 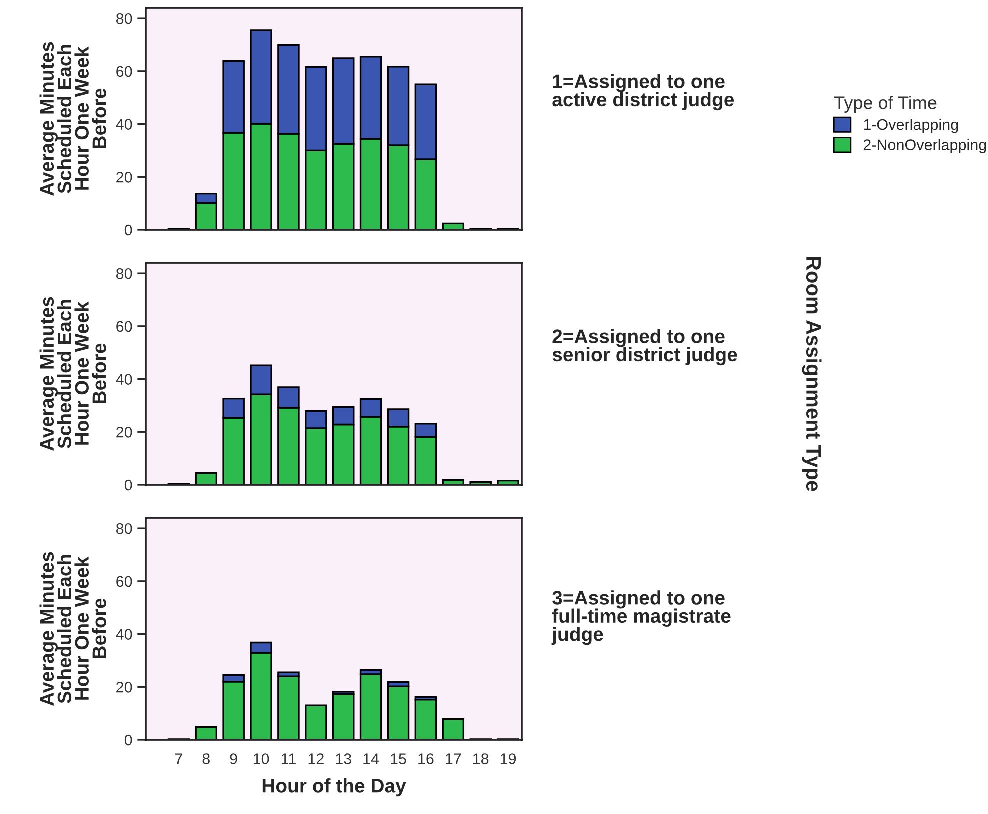 I want to click on x-tick-label: 10, so click(x=262, y=759).